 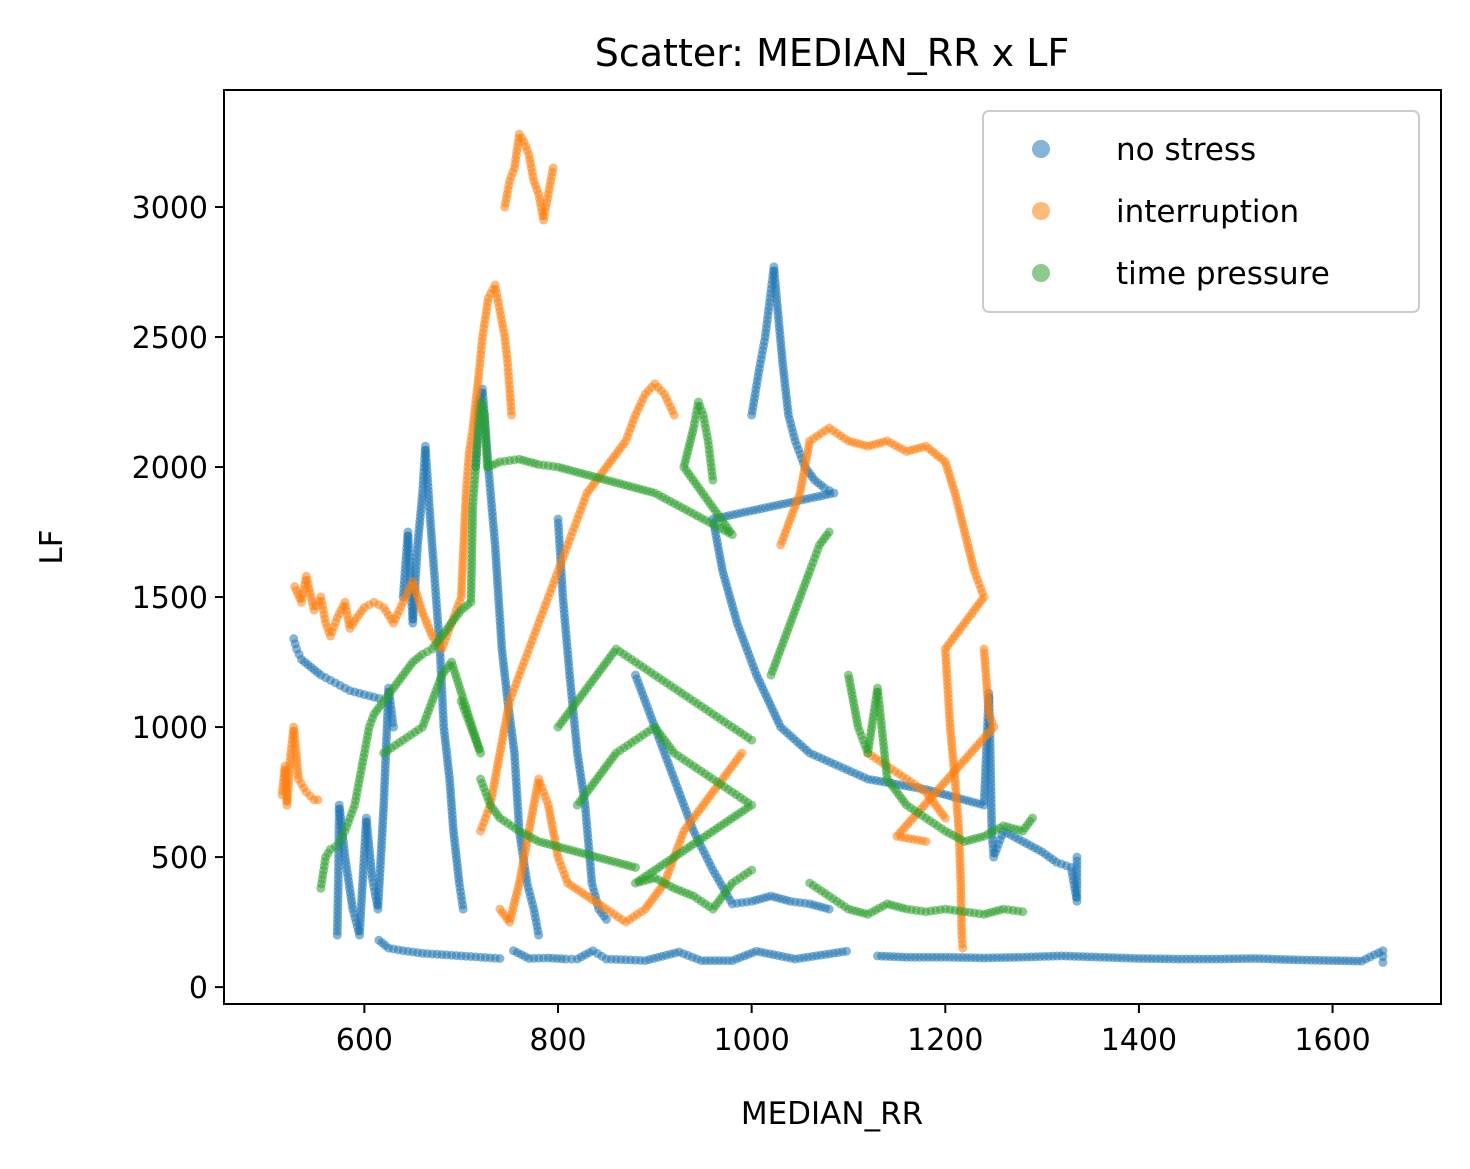 What do you see at coordinates (170, 208) in the screenshot?
I see `y-tick-label: 3000` at bounding box center [170, 208].